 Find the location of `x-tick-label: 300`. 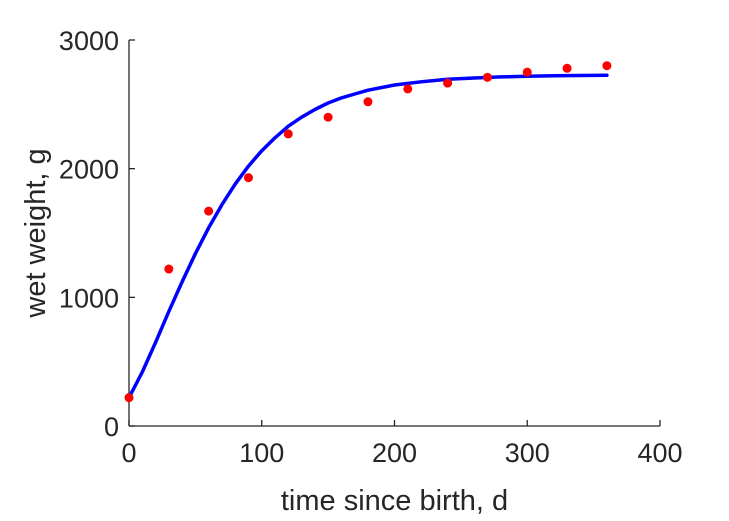

x-tick-label: 300 is located at coordinates (527, 453).